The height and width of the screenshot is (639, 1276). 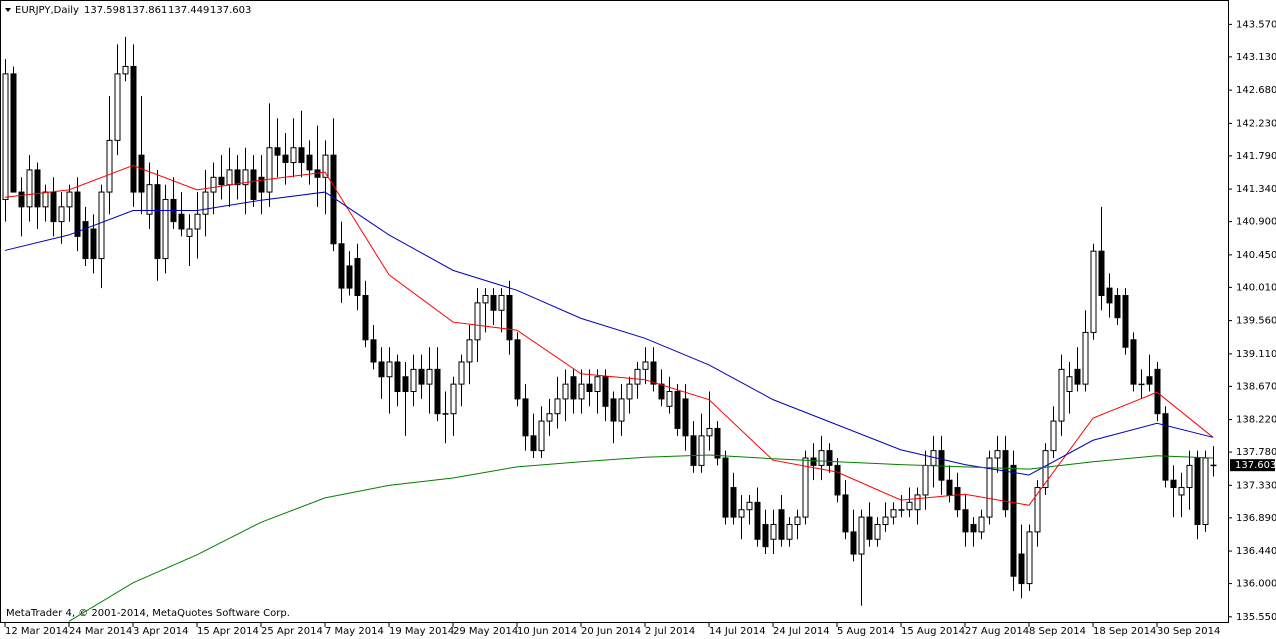 What do you see at coordinates (292, 631) in the screenshot?
I see `x-tick-label: 25 Apr 2014` at bounding box center [292, 631].